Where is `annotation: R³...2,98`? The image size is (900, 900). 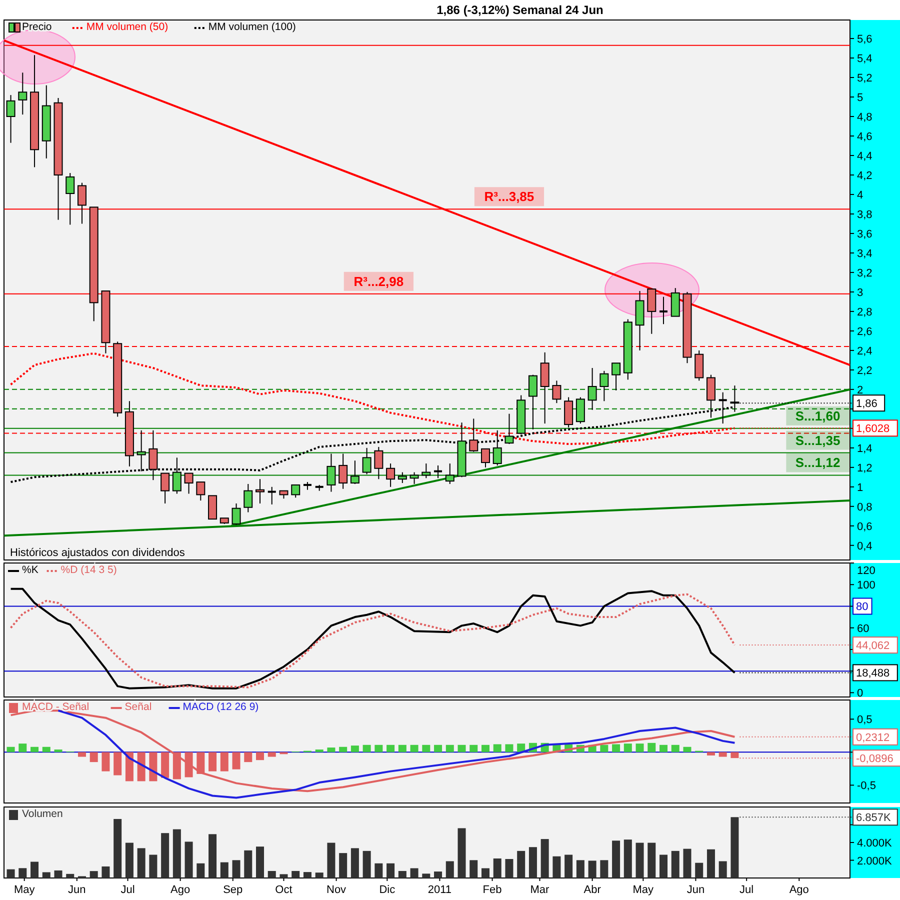
annotation: R³...2,98 is located at coordinates (379, 281).